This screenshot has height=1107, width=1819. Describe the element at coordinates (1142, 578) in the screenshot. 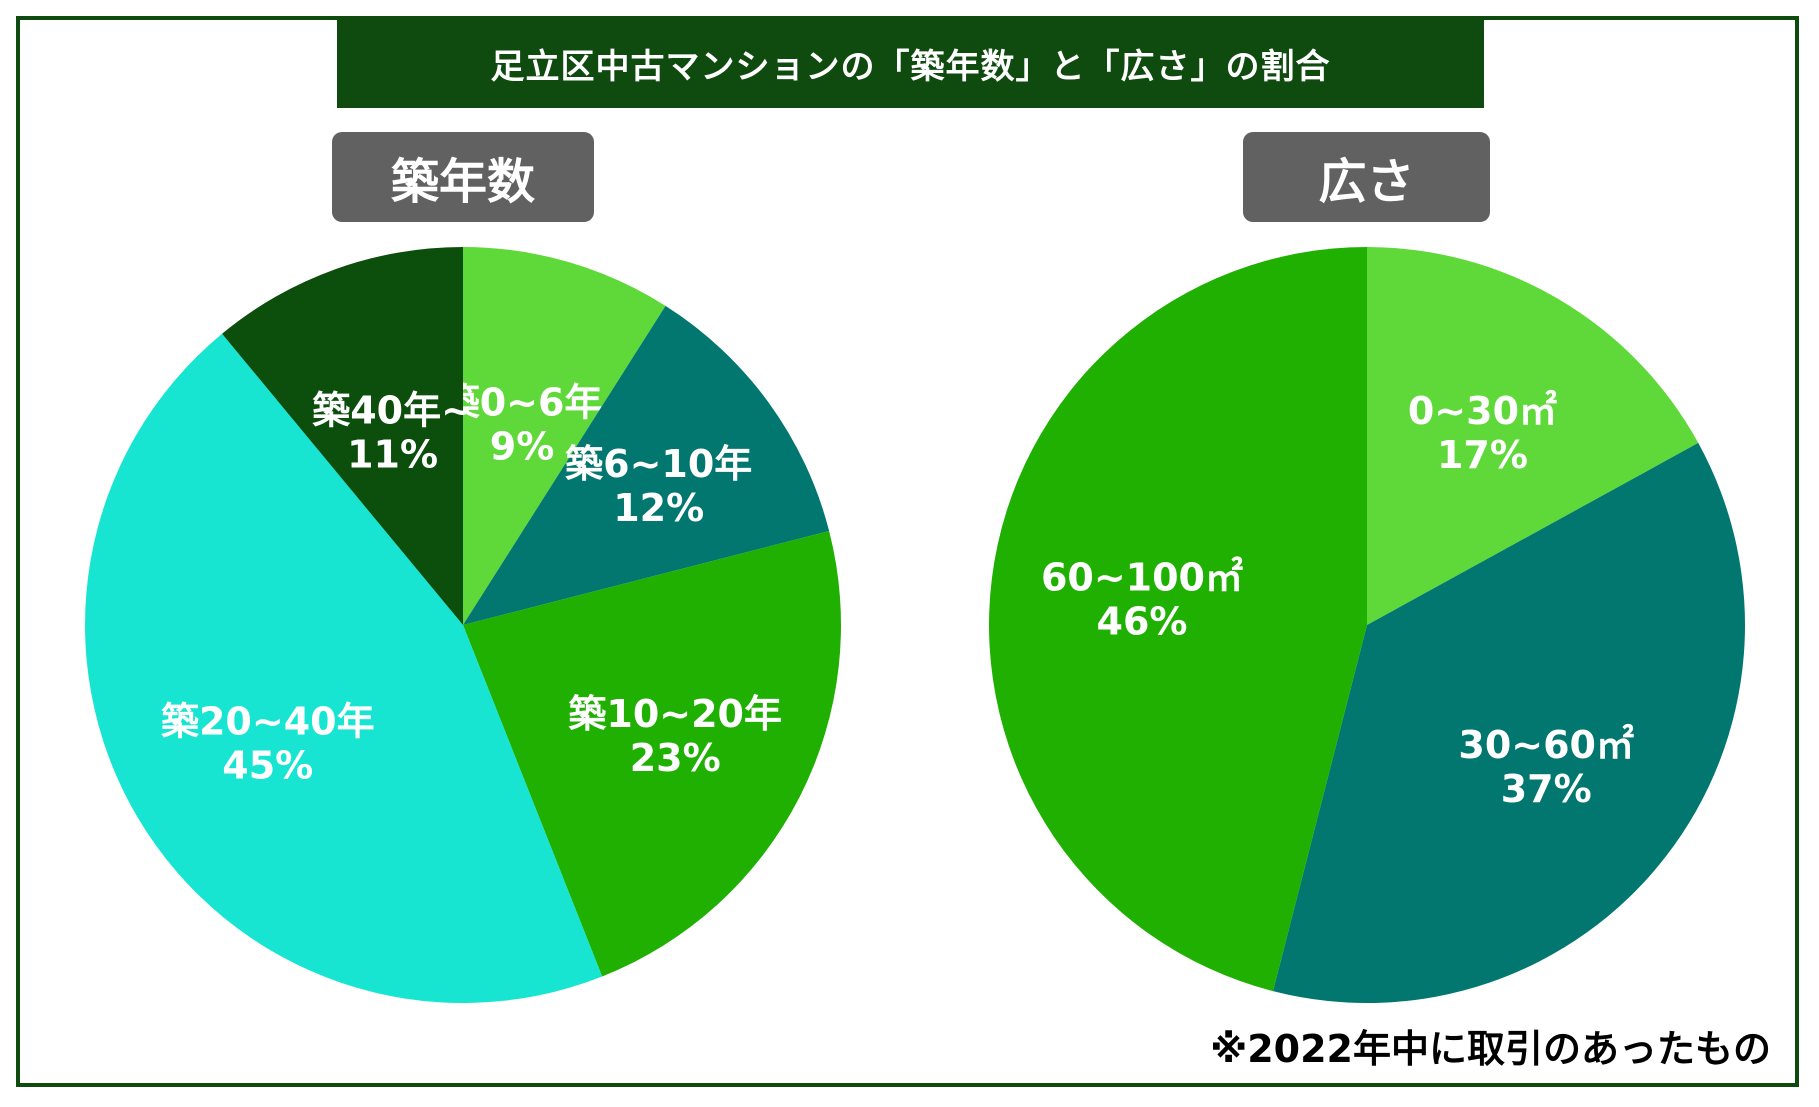

I see `slice-label-size-60-100: 60~100㎡` at that location.